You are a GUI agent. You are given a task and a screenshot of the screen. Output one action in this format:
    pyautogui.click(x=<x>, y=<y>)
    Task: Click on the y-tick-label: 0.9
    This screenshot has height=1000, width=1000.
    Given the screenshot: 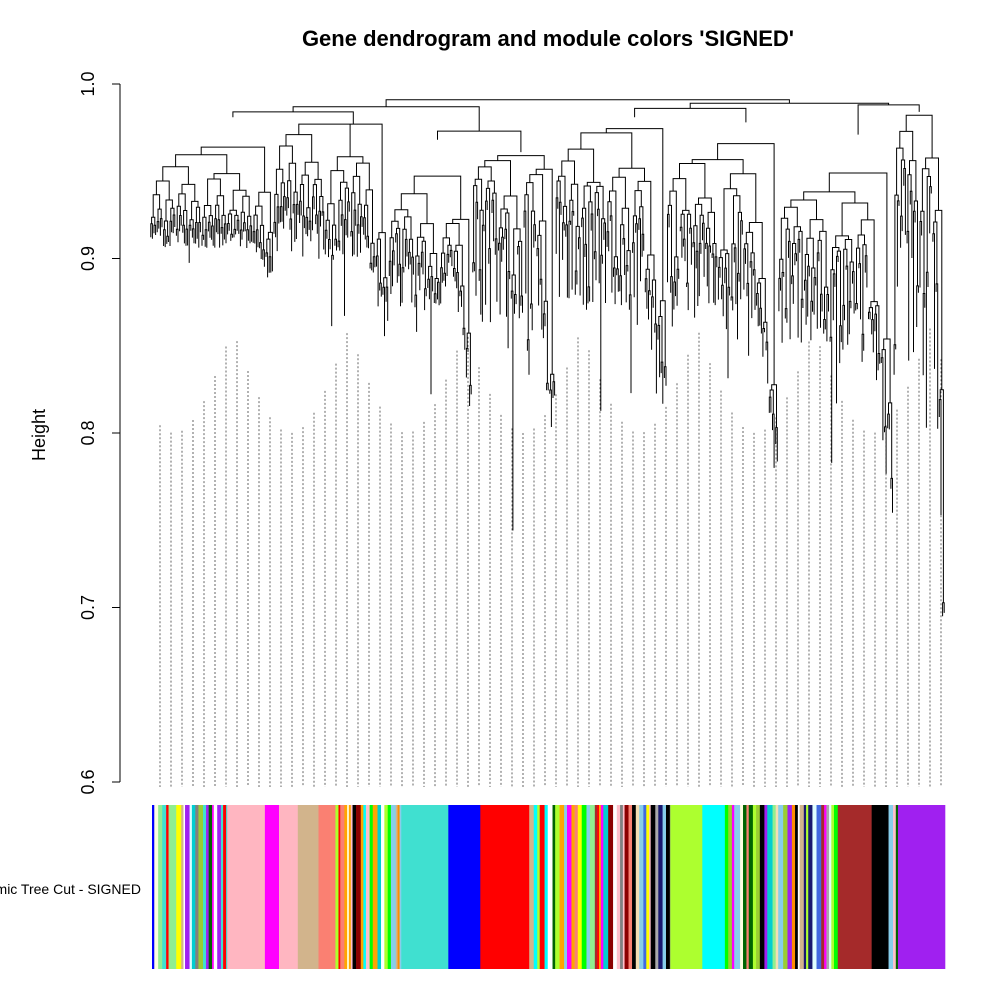 What is the action you would take?
    pyautogui.click(x=88, y=258)
    